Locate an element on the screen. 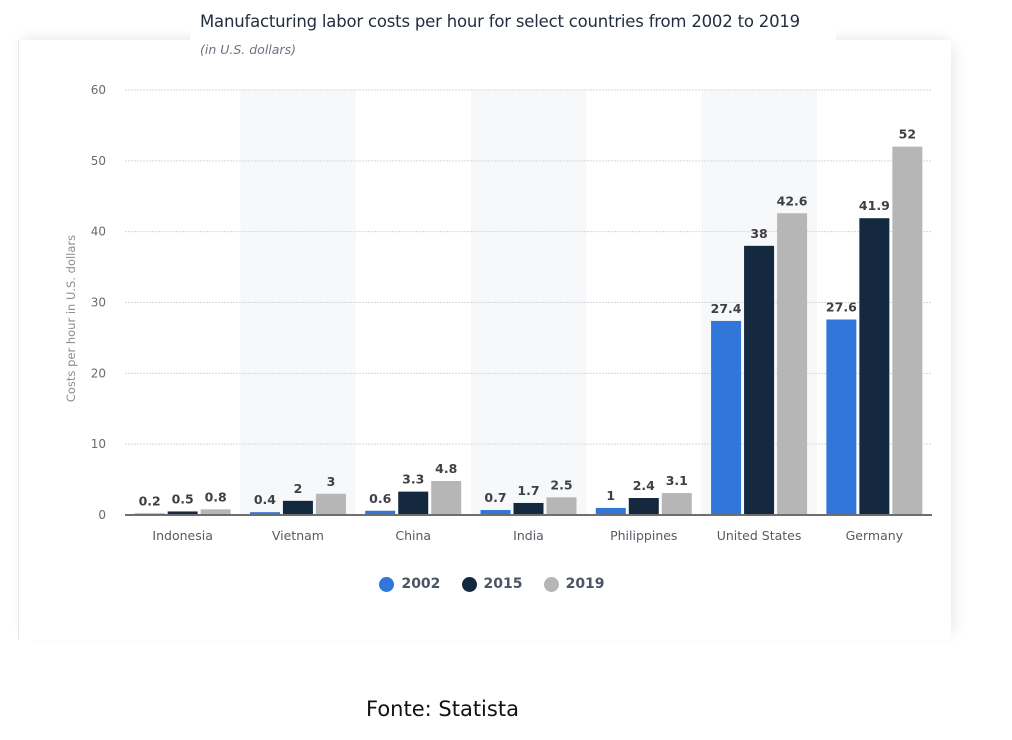  bar-2019-united-states is located at coordinates (792, 364).